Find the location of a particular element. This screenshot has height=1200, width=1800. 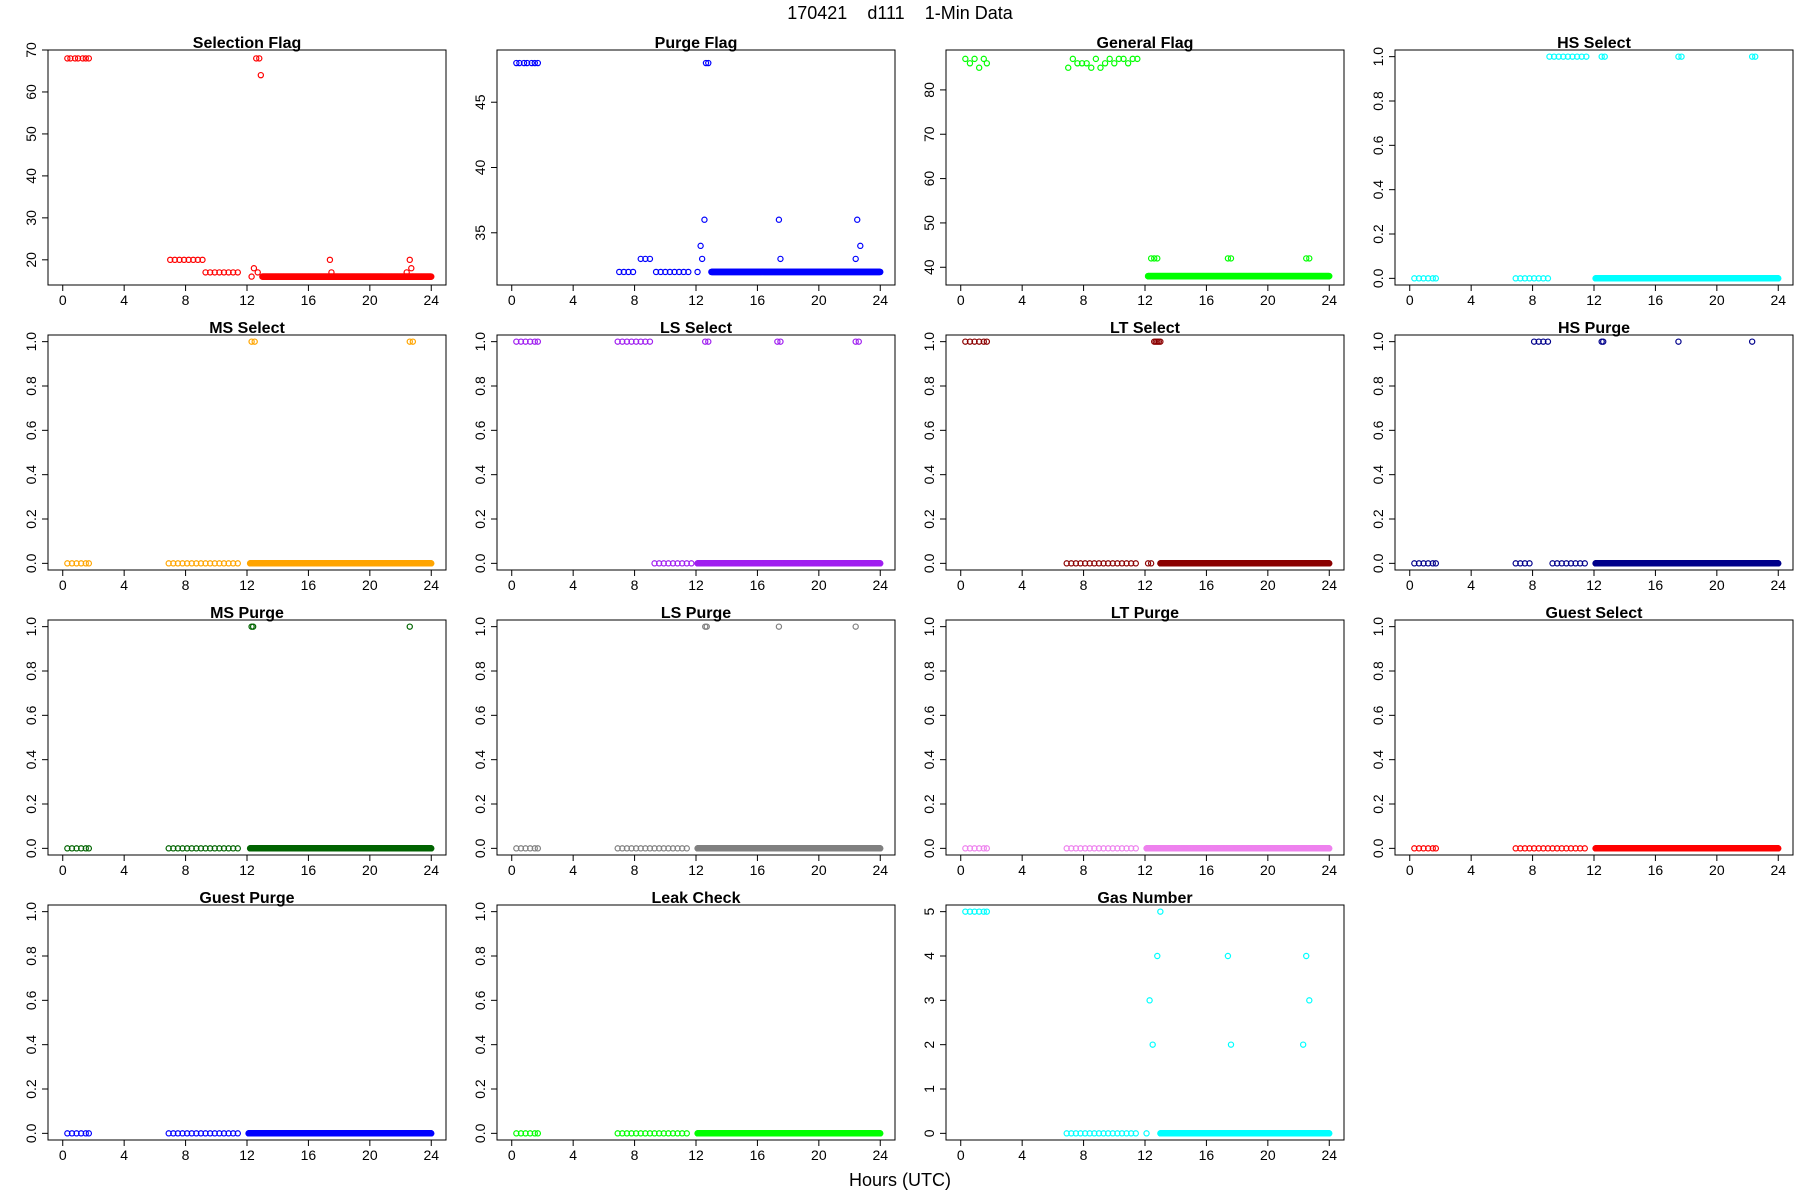

panel-title: Purge Flag is located at coordinates (696, 43).